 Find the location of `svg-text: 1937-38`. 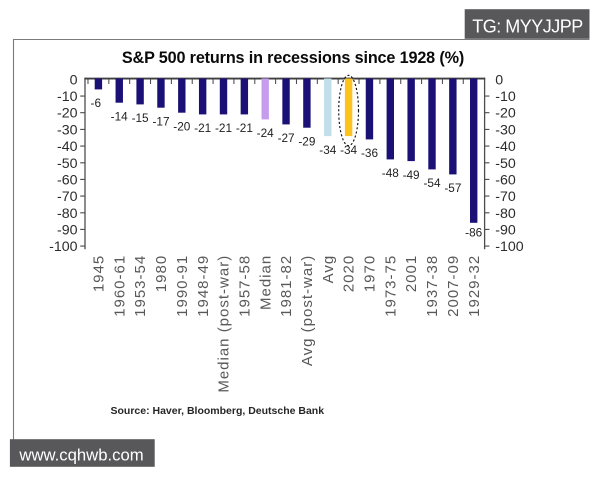

svg-text: 1937-38 is located at coordinates (432, 286).